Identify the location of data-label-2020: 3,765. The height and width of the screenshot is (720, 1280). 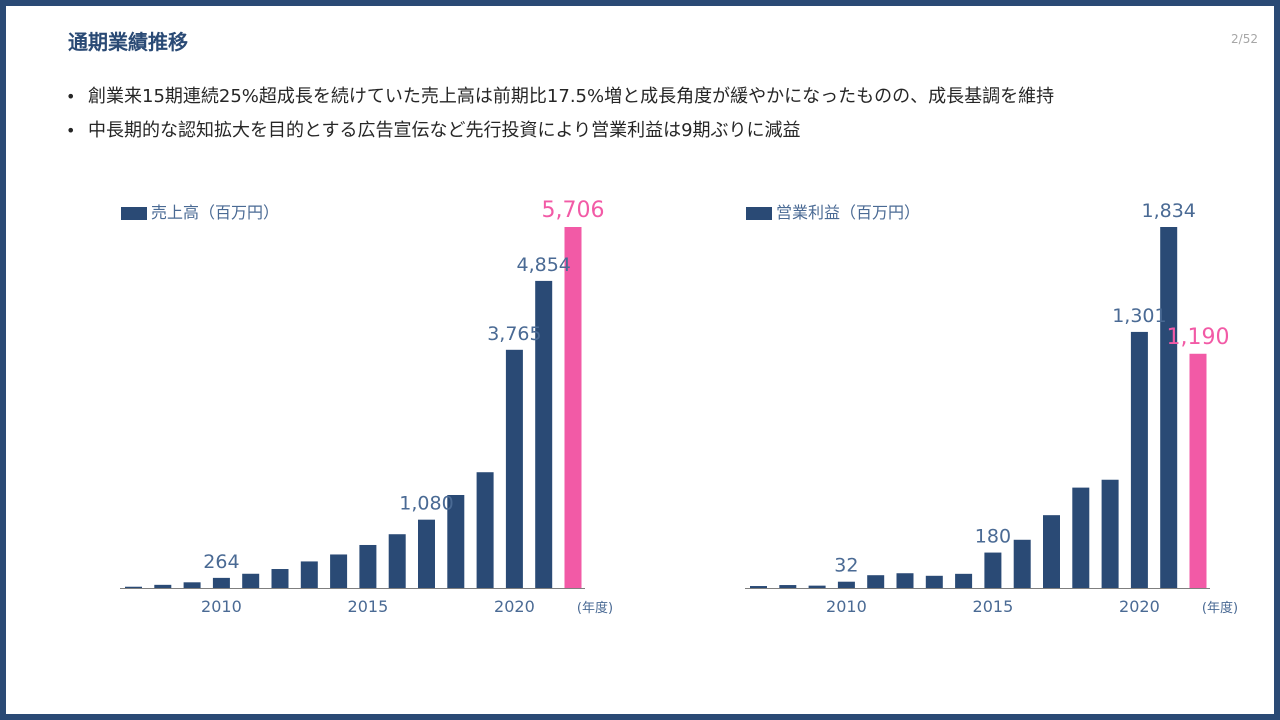
(514, 334).